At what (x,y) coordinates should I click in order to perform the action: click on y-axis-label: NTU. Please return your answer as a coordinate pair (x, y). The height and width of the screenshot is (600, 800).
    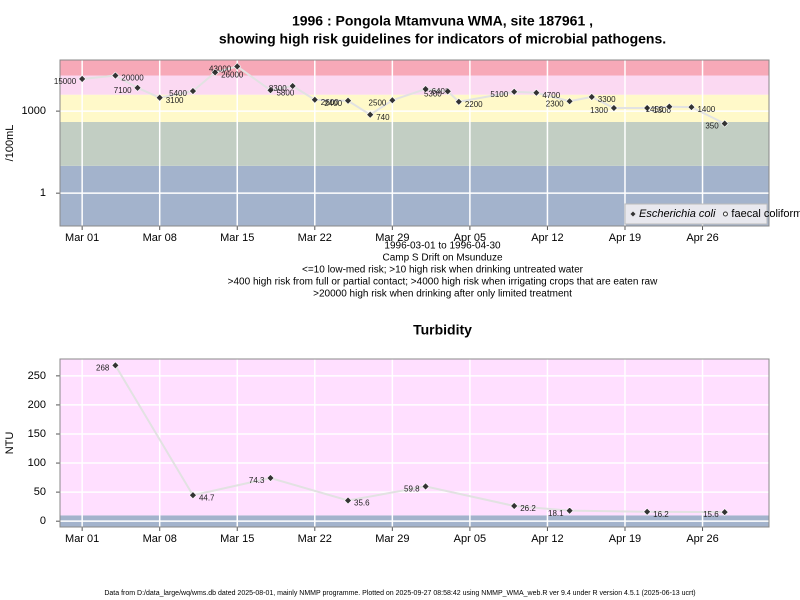
    Looking at the image, I should click on (10, 443).